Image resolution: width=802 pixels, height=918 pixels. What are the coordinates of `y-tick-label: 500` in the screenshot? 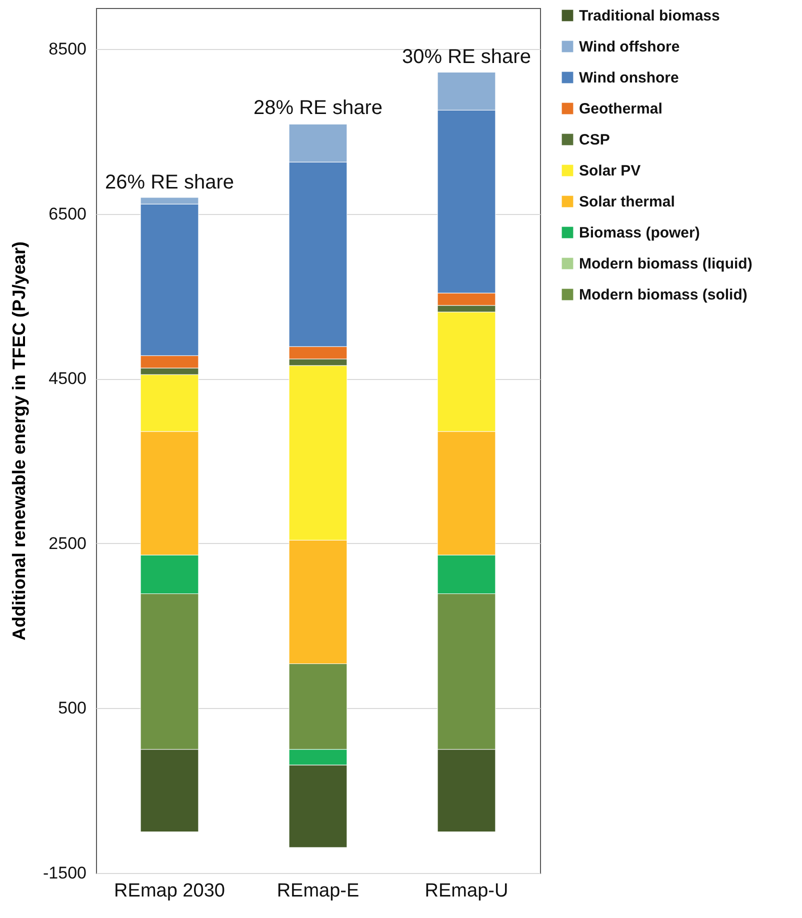 It's located at (72, 708).